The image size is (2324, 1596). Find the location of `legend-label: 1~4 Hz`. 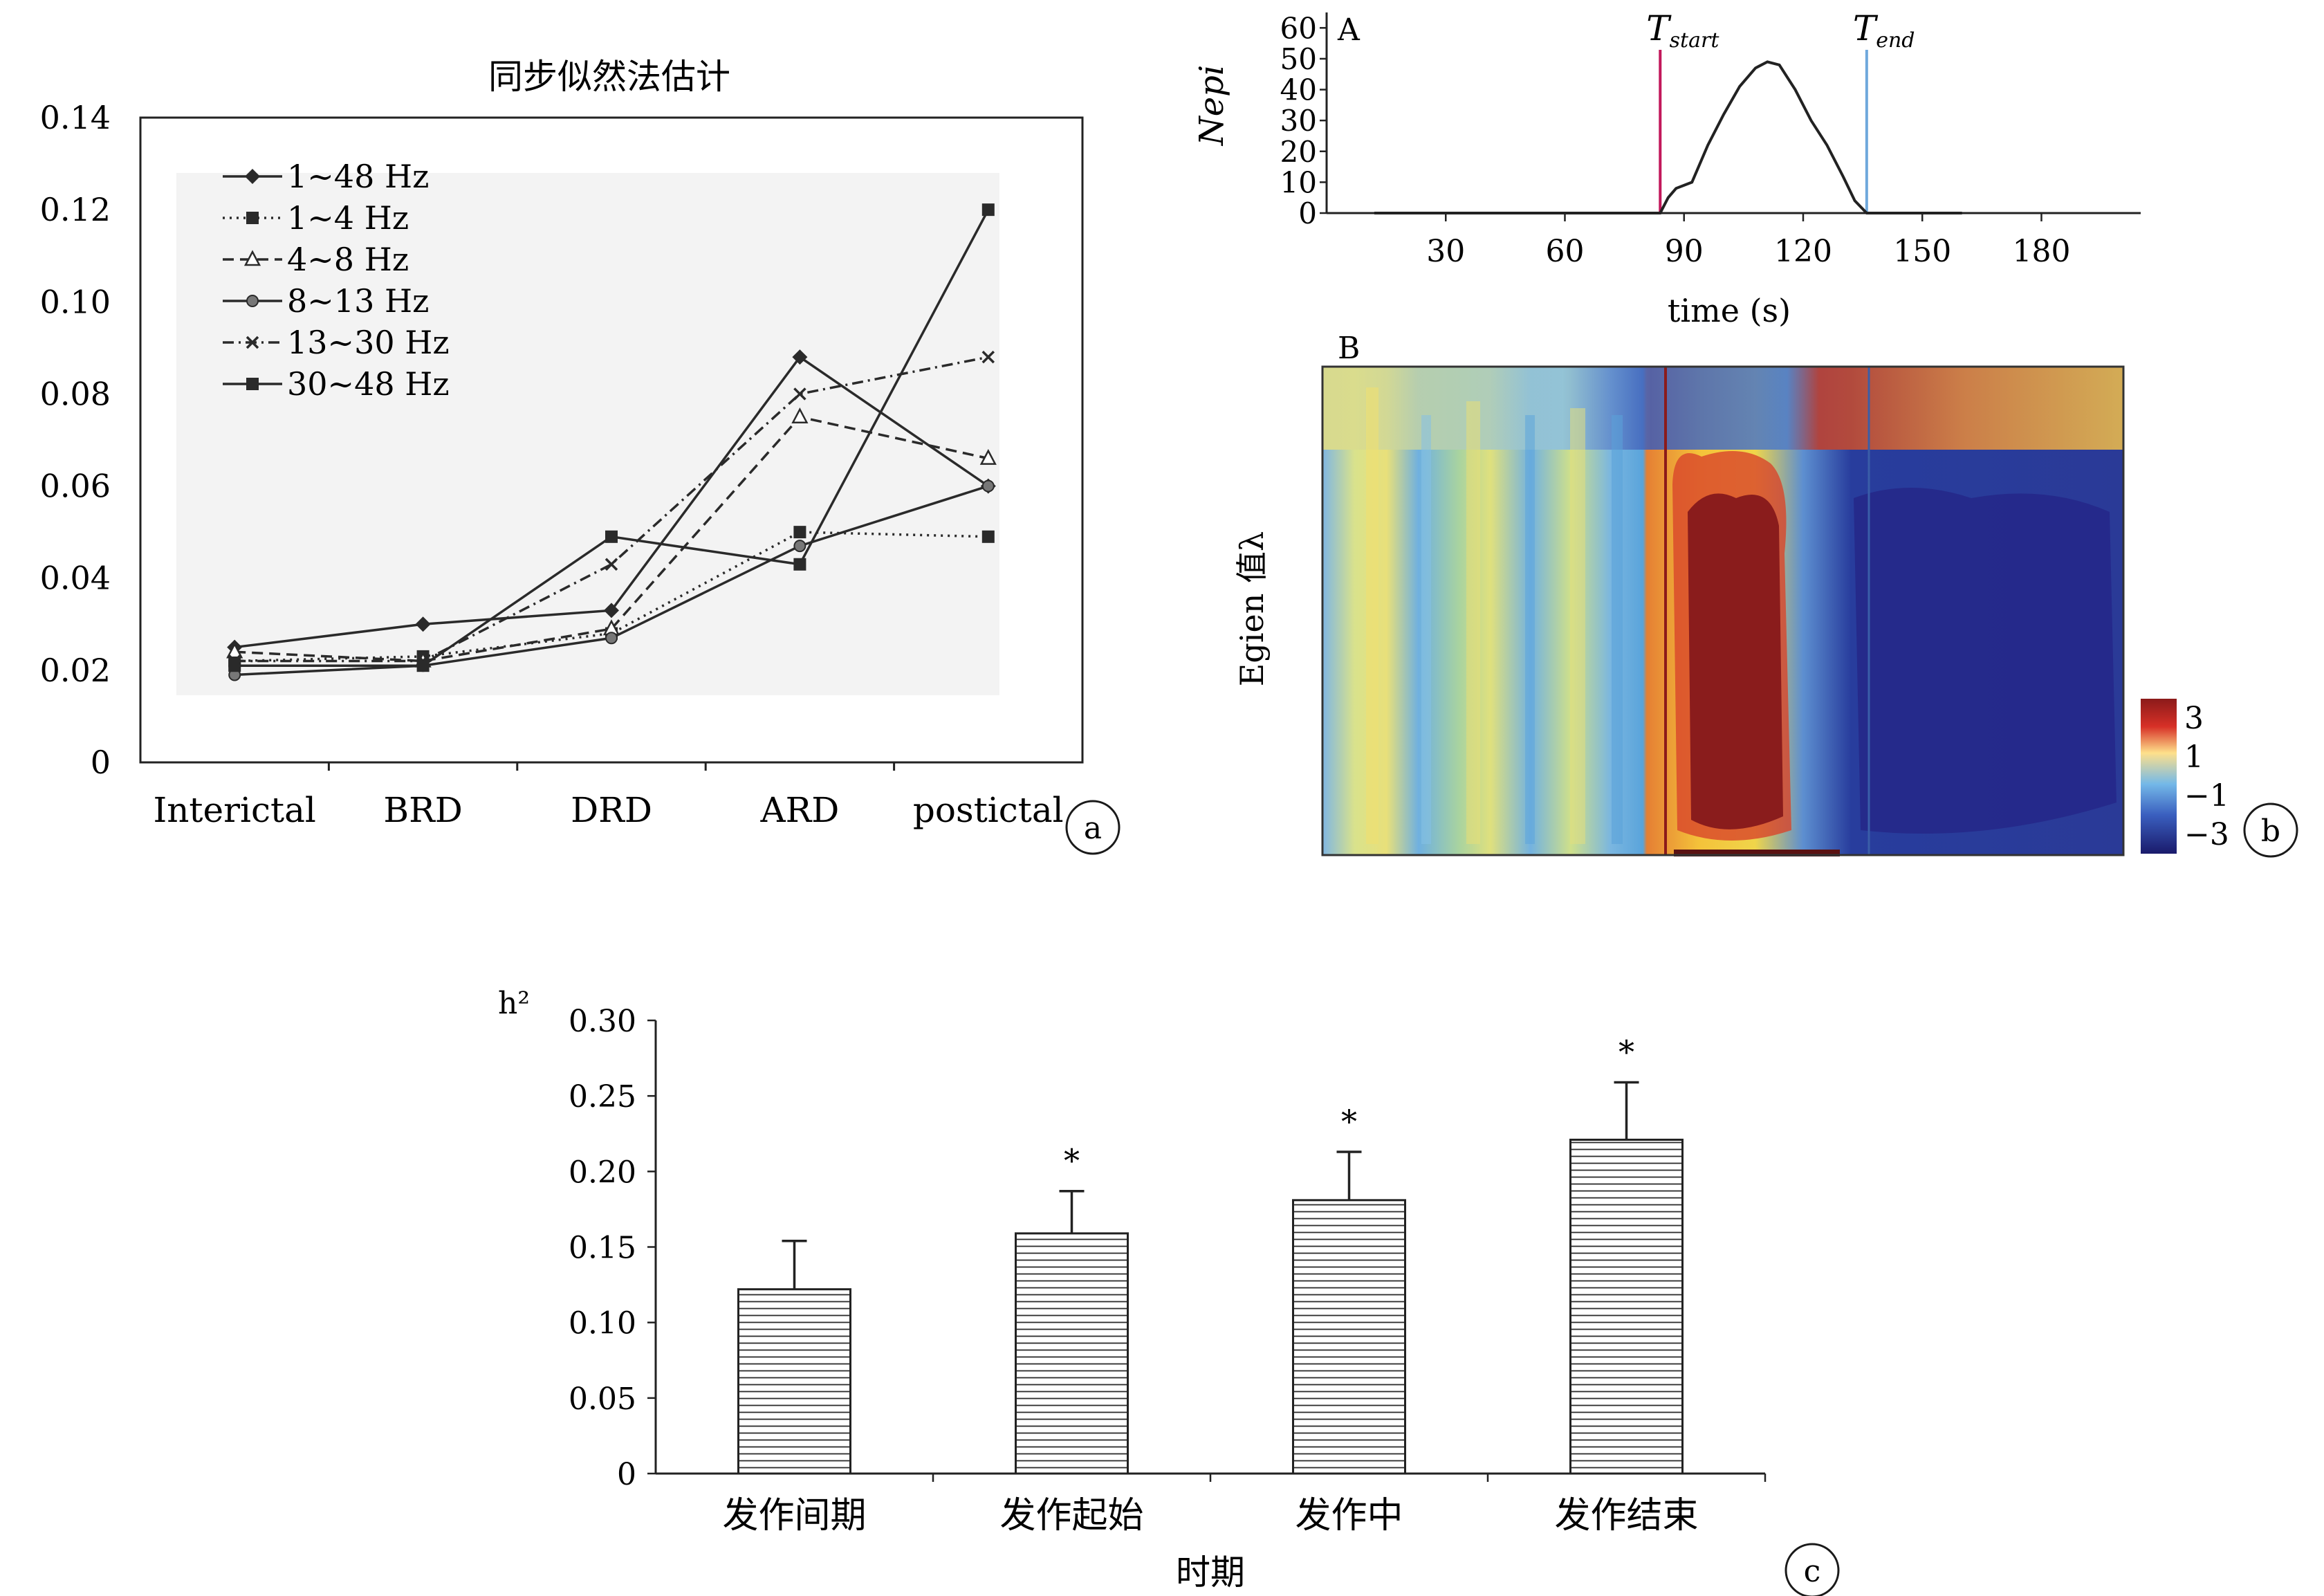

legend-label: 1~4 Hz is located at coordinates (348, 218).